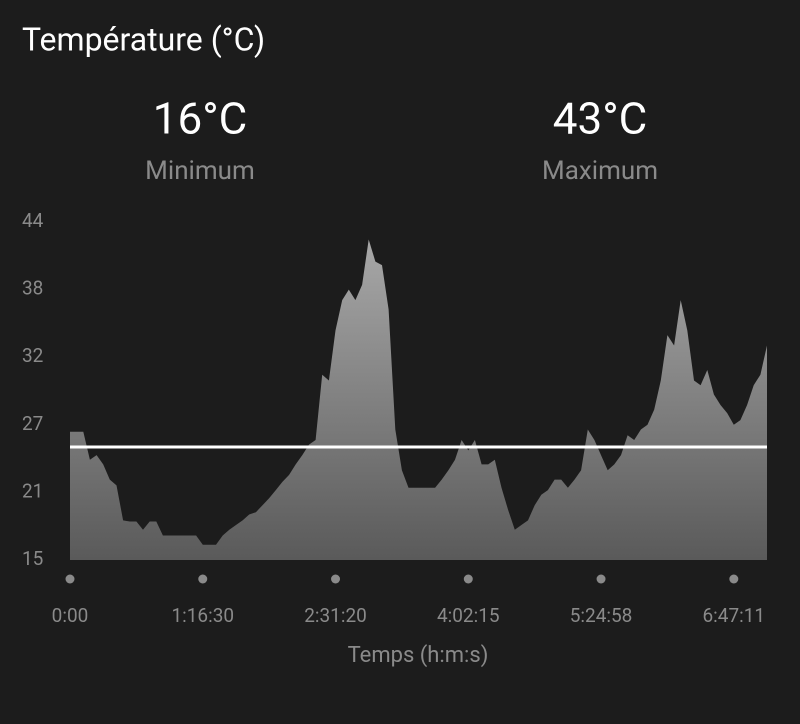  Describe the element at coordinates (600, 119) in the screenshot. I see `stat-value: 43°C` at that location.